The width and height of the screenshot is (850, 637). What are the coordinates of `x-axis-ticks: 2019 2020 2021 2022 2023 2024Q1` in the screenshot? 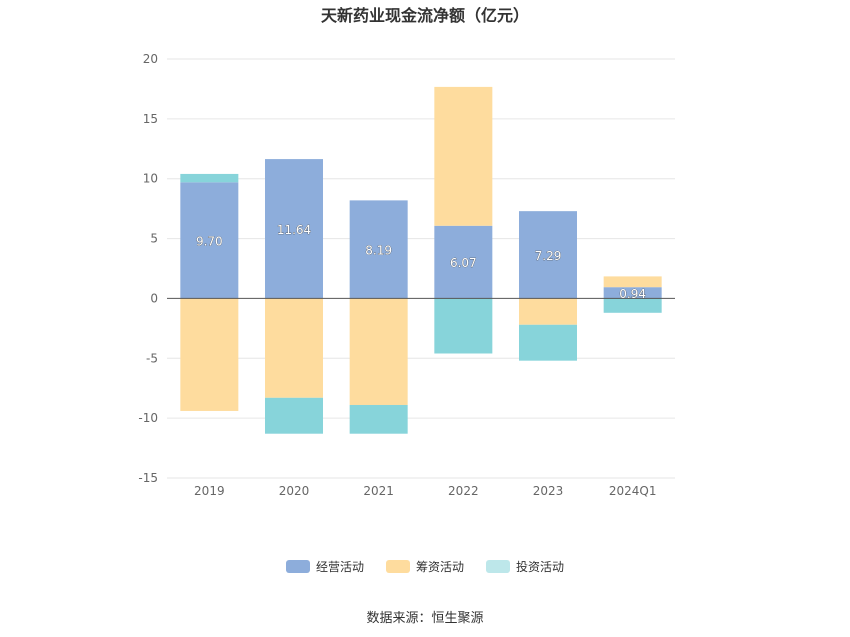 It's located at (425, 491).